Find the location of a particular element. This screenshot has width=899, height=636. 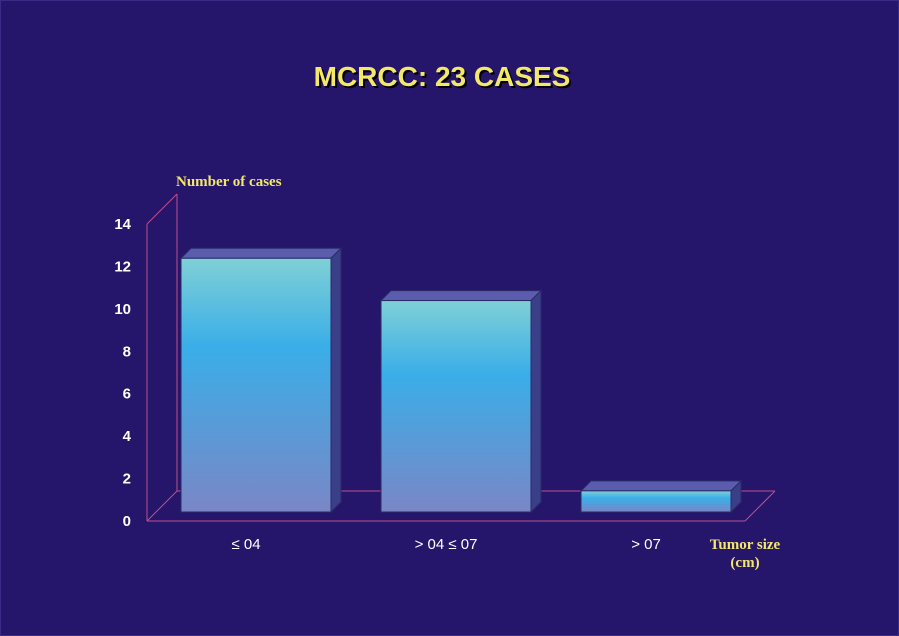

axis-top-depth is located at coordinates (162, 209).